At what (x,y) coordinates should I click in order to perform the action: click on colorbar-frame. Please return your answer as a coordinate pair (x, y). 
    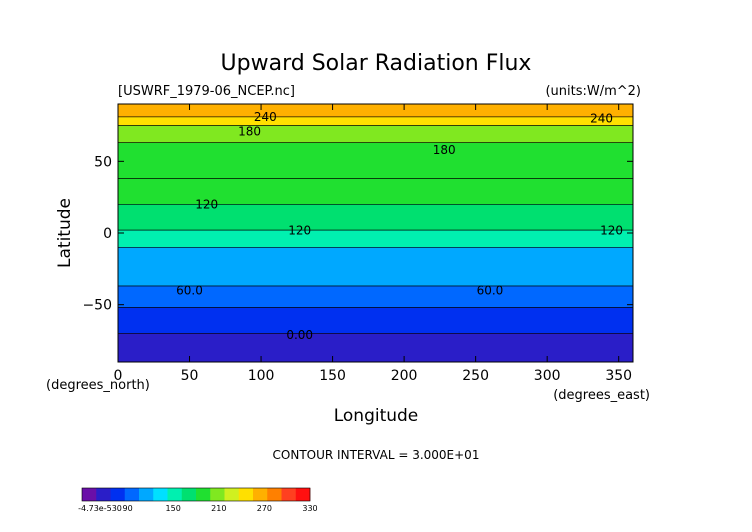
    Looking at the image, I should click on (196, 494).